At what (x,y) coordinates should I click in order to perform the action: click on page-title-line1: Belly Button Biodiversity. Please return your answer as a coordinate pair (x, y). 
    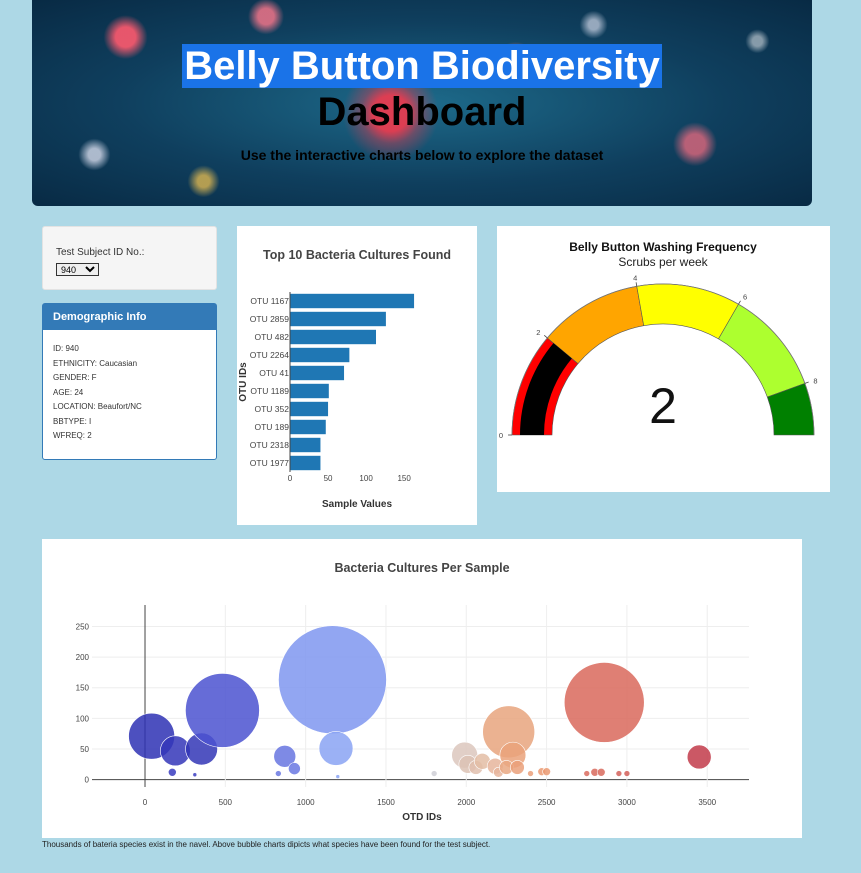
    Looking at the image, I should click on (422, 66).